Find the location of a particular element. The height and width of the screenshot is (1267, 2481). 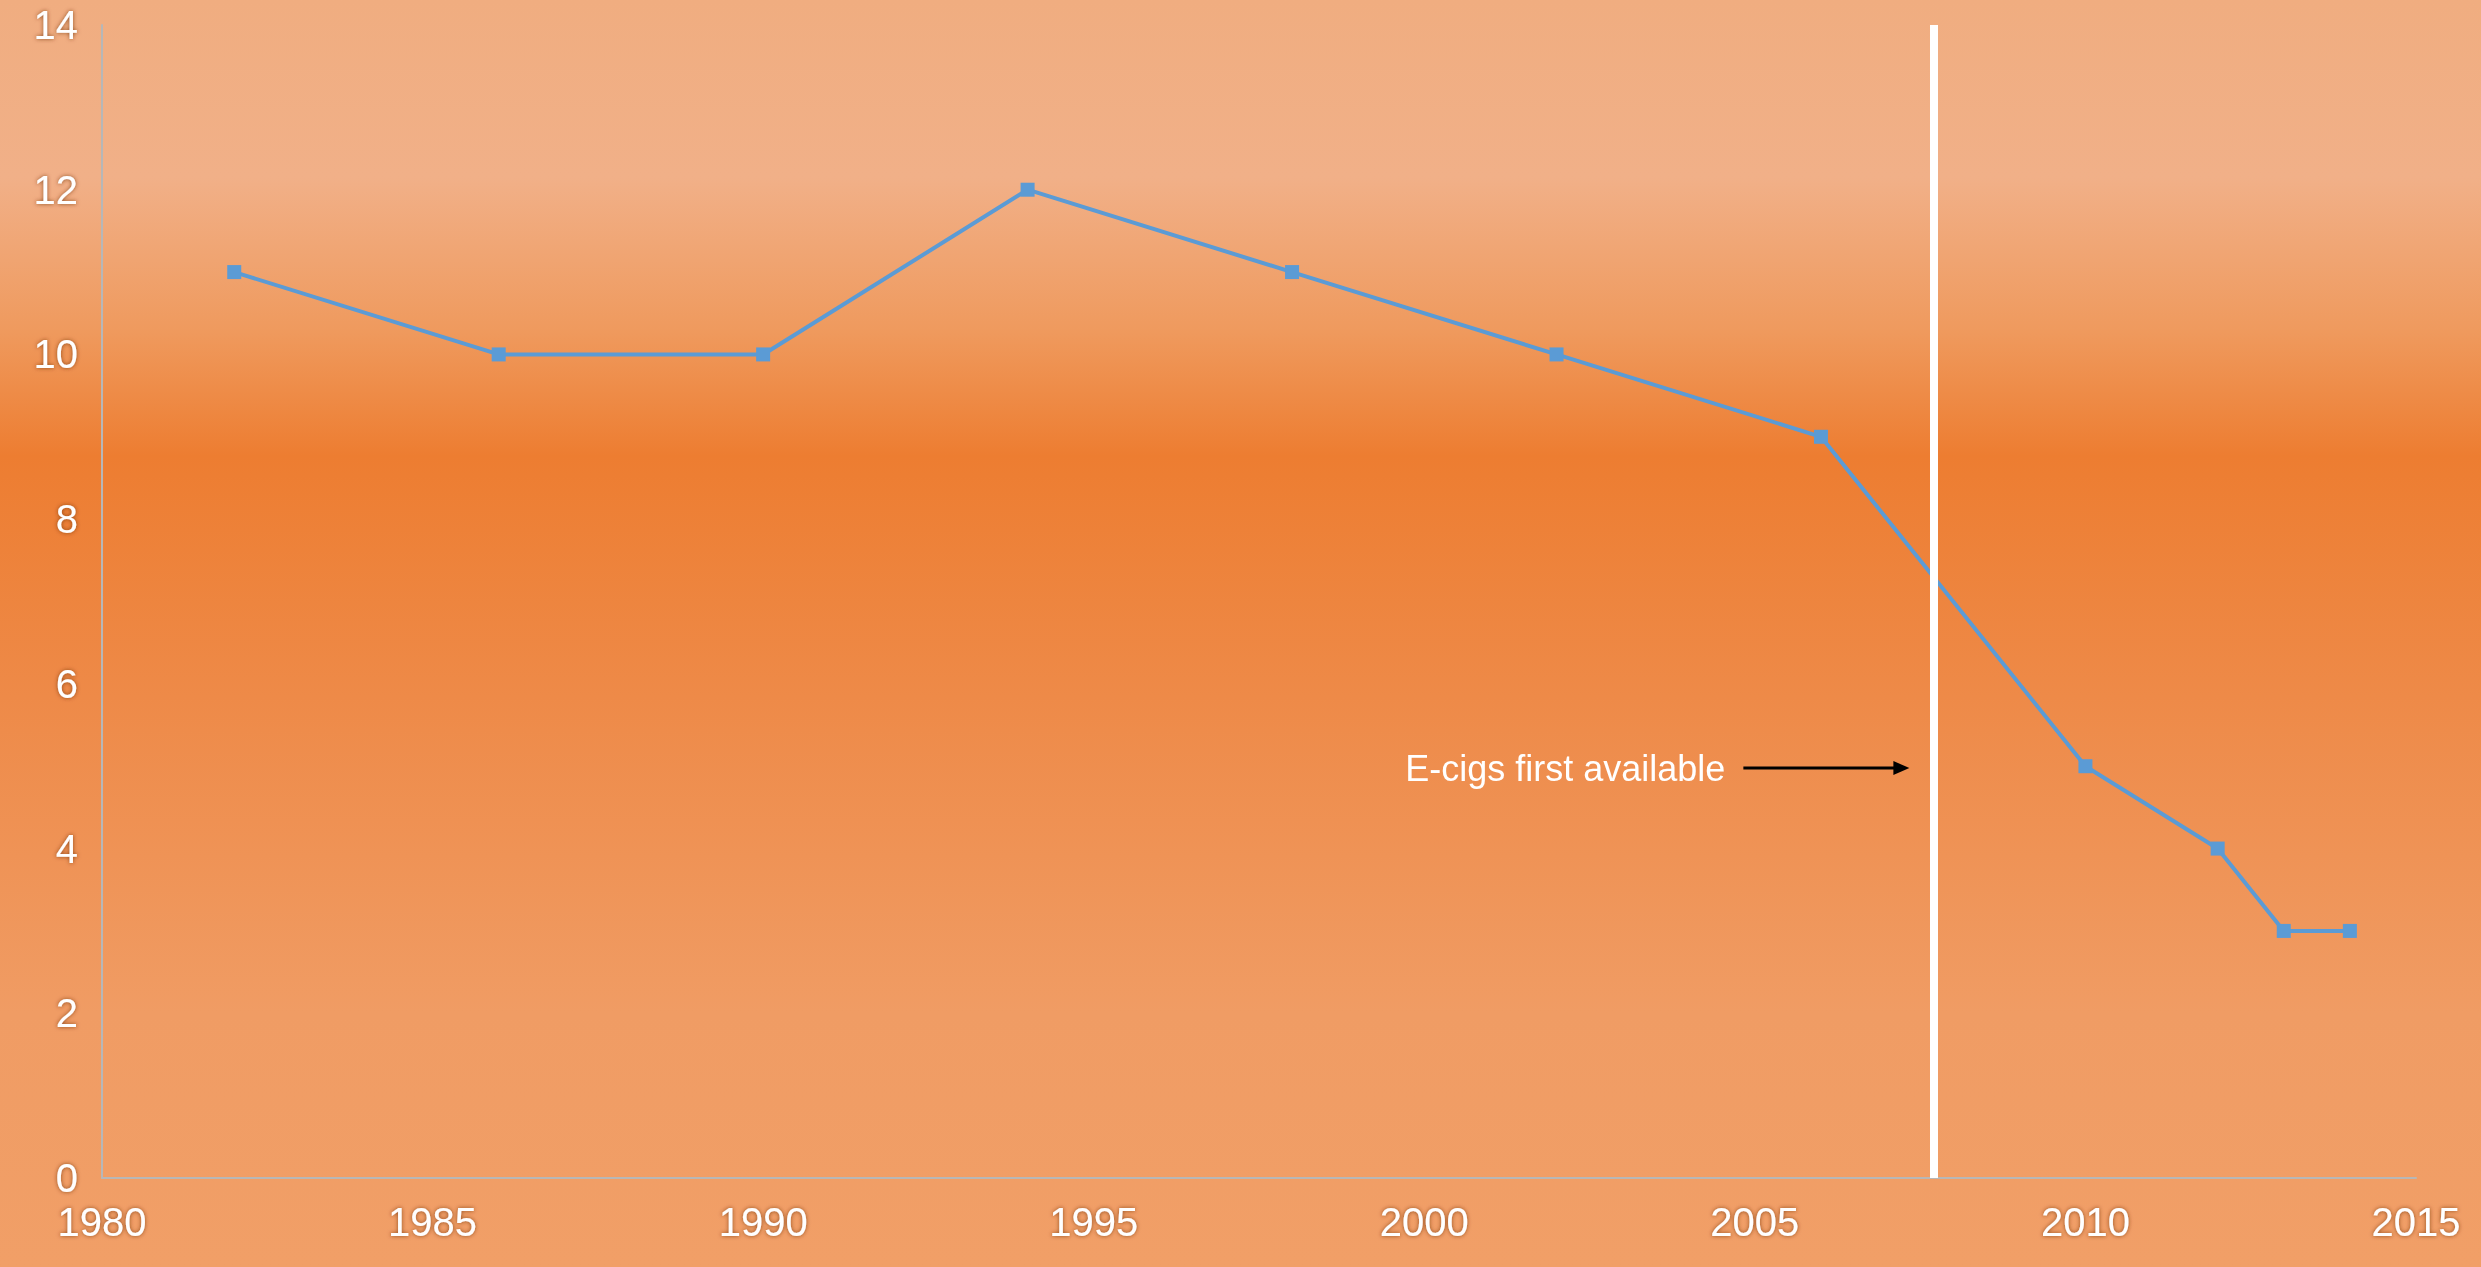

x-tick-label: 1980 is located at coordinates (102, 1222).